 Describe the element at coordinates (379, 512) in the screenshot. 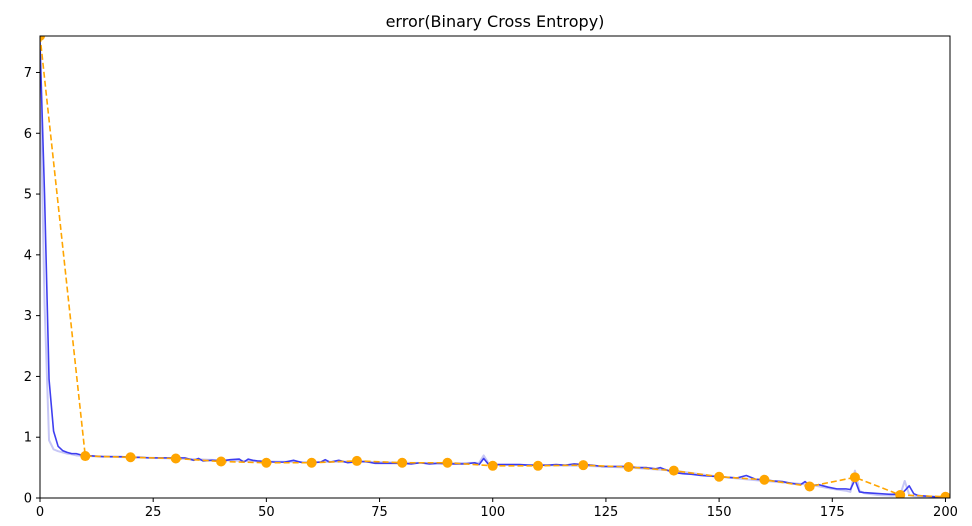

I see `x-tick-label: 75` at that location.